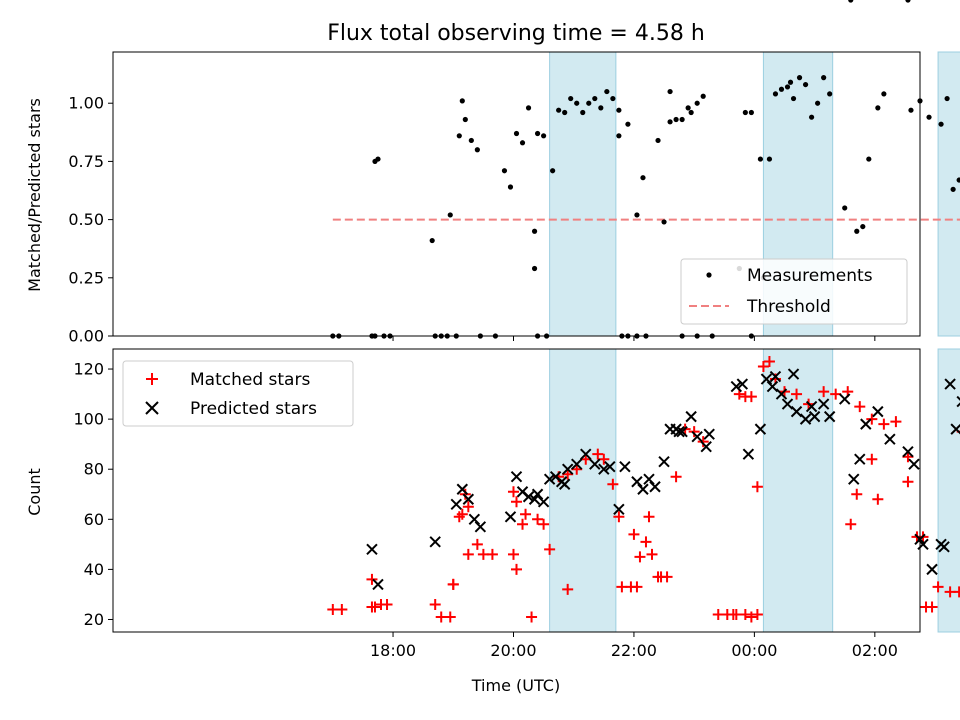 The image size is (960, 720). Describe the element at coordinates (152, 379) in the screenshot. I see `legend-matched-marker` at that location.